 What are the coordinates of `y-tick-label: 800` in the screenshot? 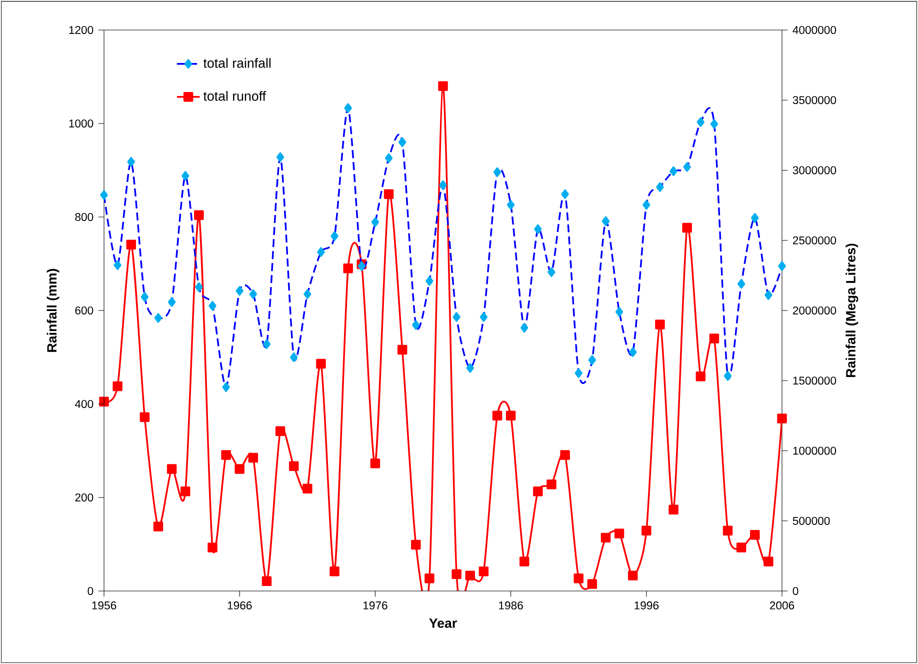 It's located at (84, 216).